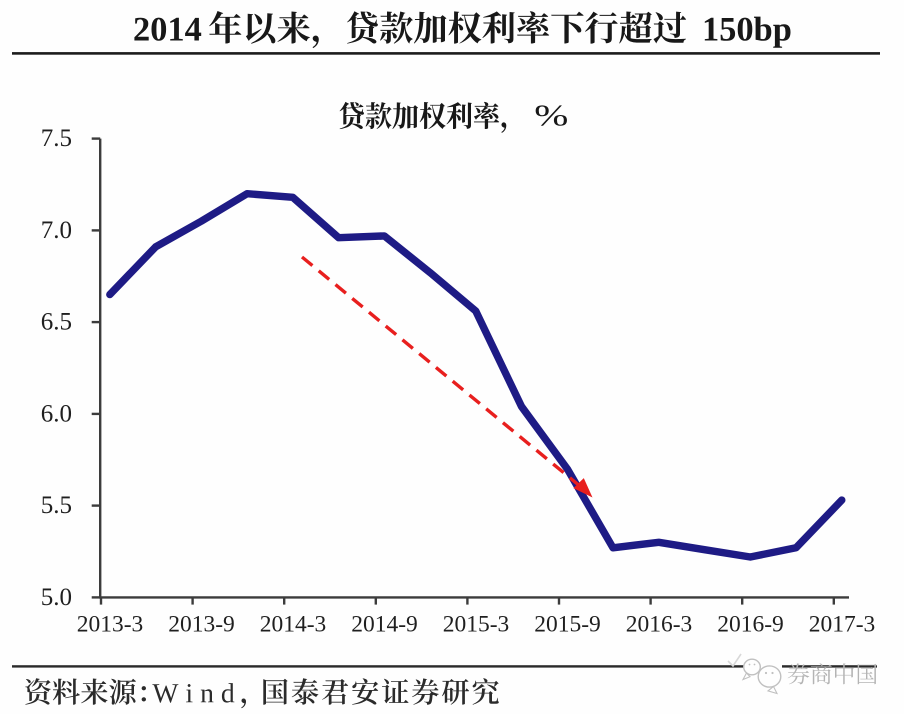 This screenshot has height=714, width=904. Describe the element at coordinates (56, 505) in the screenshot. I see `svg-text: 5.5` at that location.